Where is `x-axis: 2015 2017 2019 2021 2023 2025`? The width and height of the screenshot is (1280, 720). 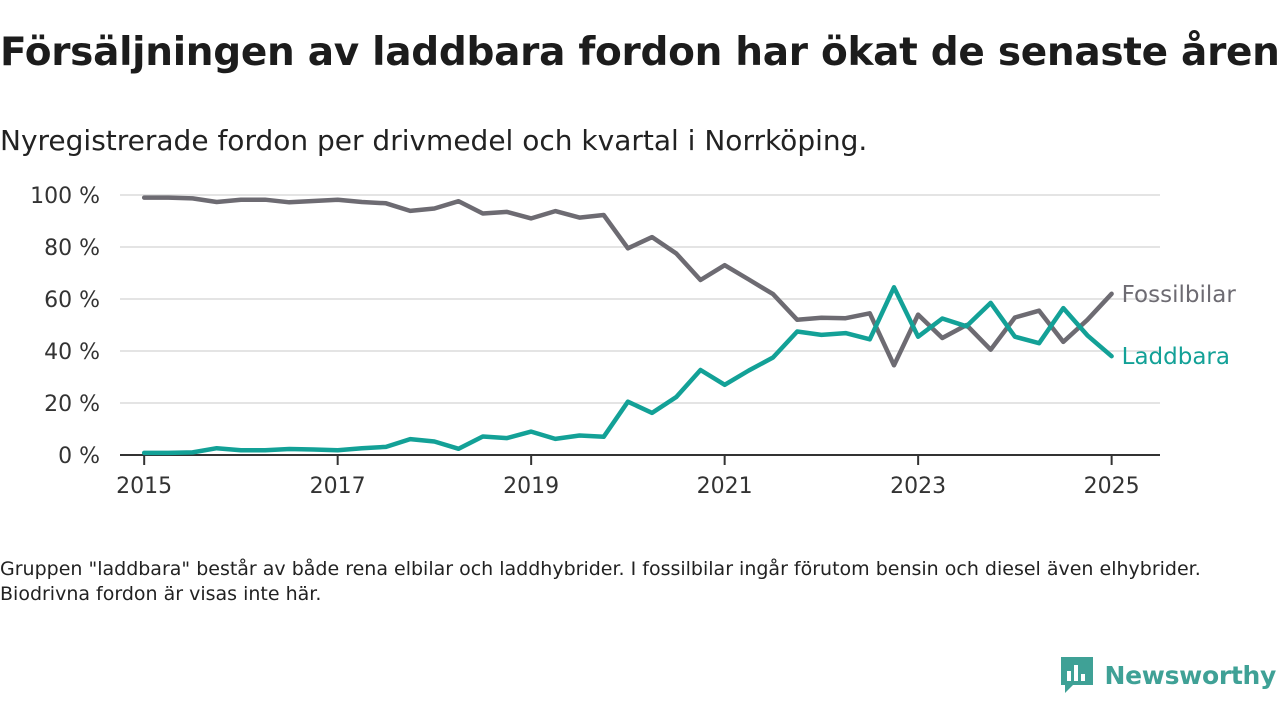 x-axis: 2015 2017 2019 2021 2023 2025 is located at coordinates (638, 476).